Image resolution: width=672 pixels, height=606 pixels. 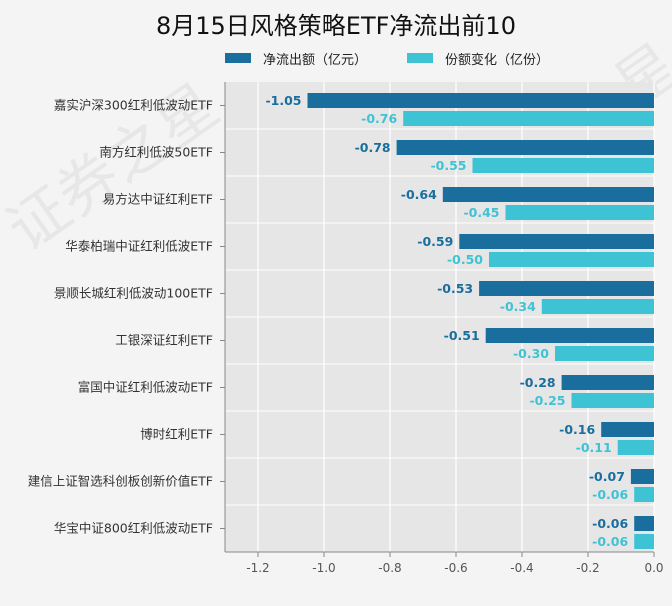 What do you see at coordinates (145, 387) in the screenshot?
I see `category-label: 富国中证红利低波动ETF` at bounding box center [145, 387].